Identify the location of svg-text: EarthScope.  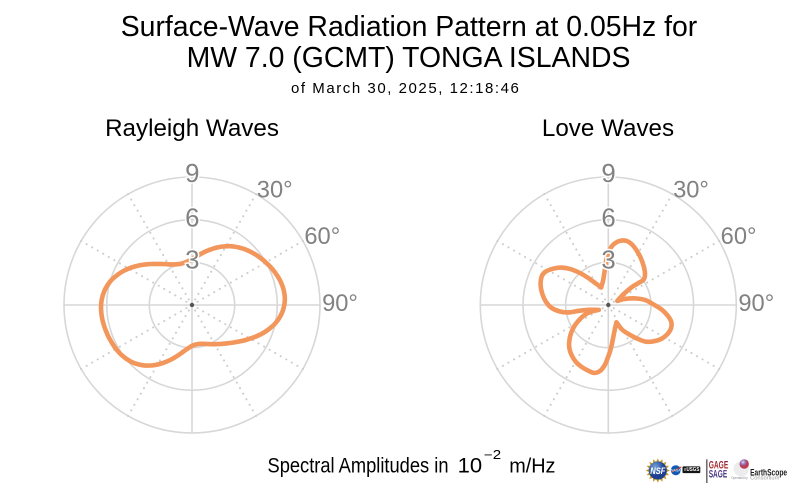
(768, 473).